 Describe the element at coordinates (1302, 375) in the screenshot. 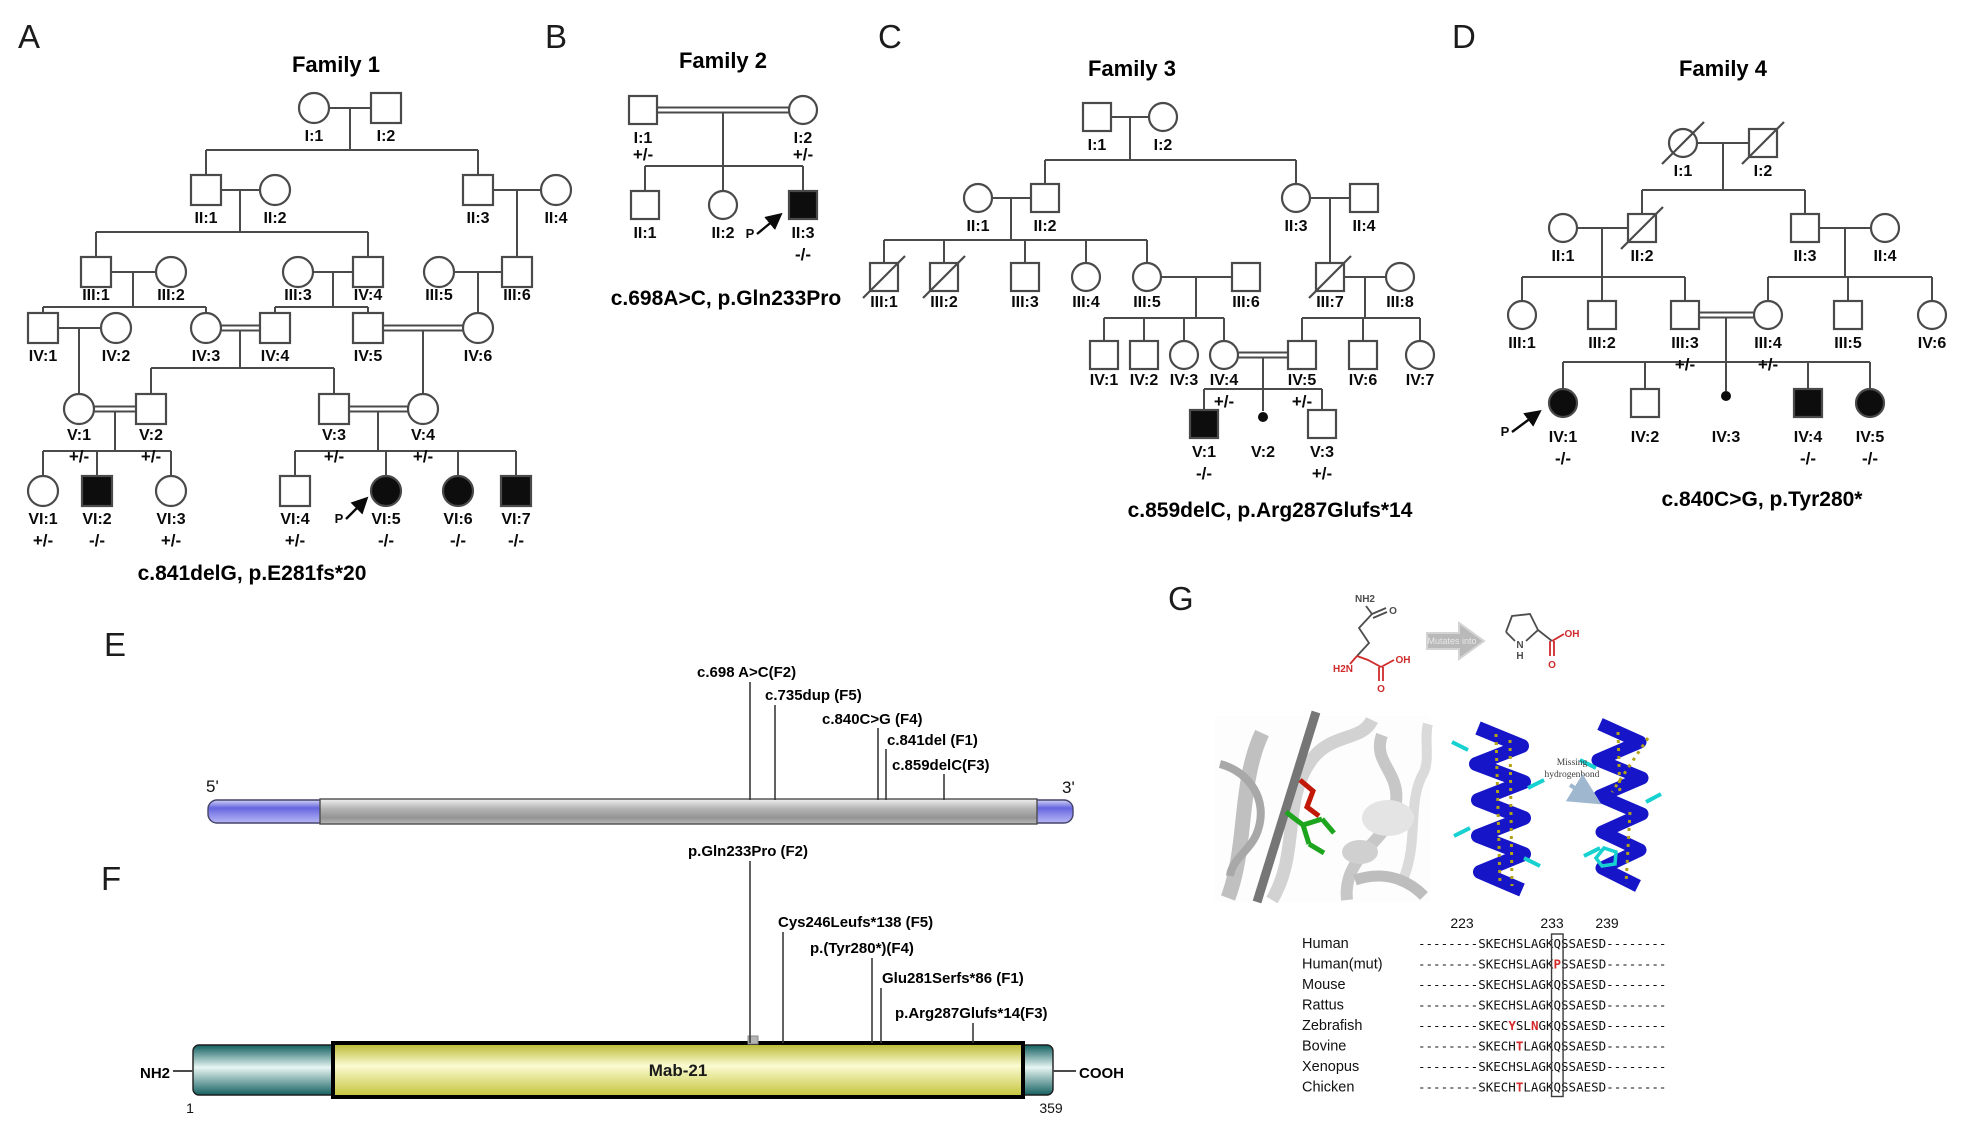

I see `individual-C-IV:5: IV:5 +/-` at that location.